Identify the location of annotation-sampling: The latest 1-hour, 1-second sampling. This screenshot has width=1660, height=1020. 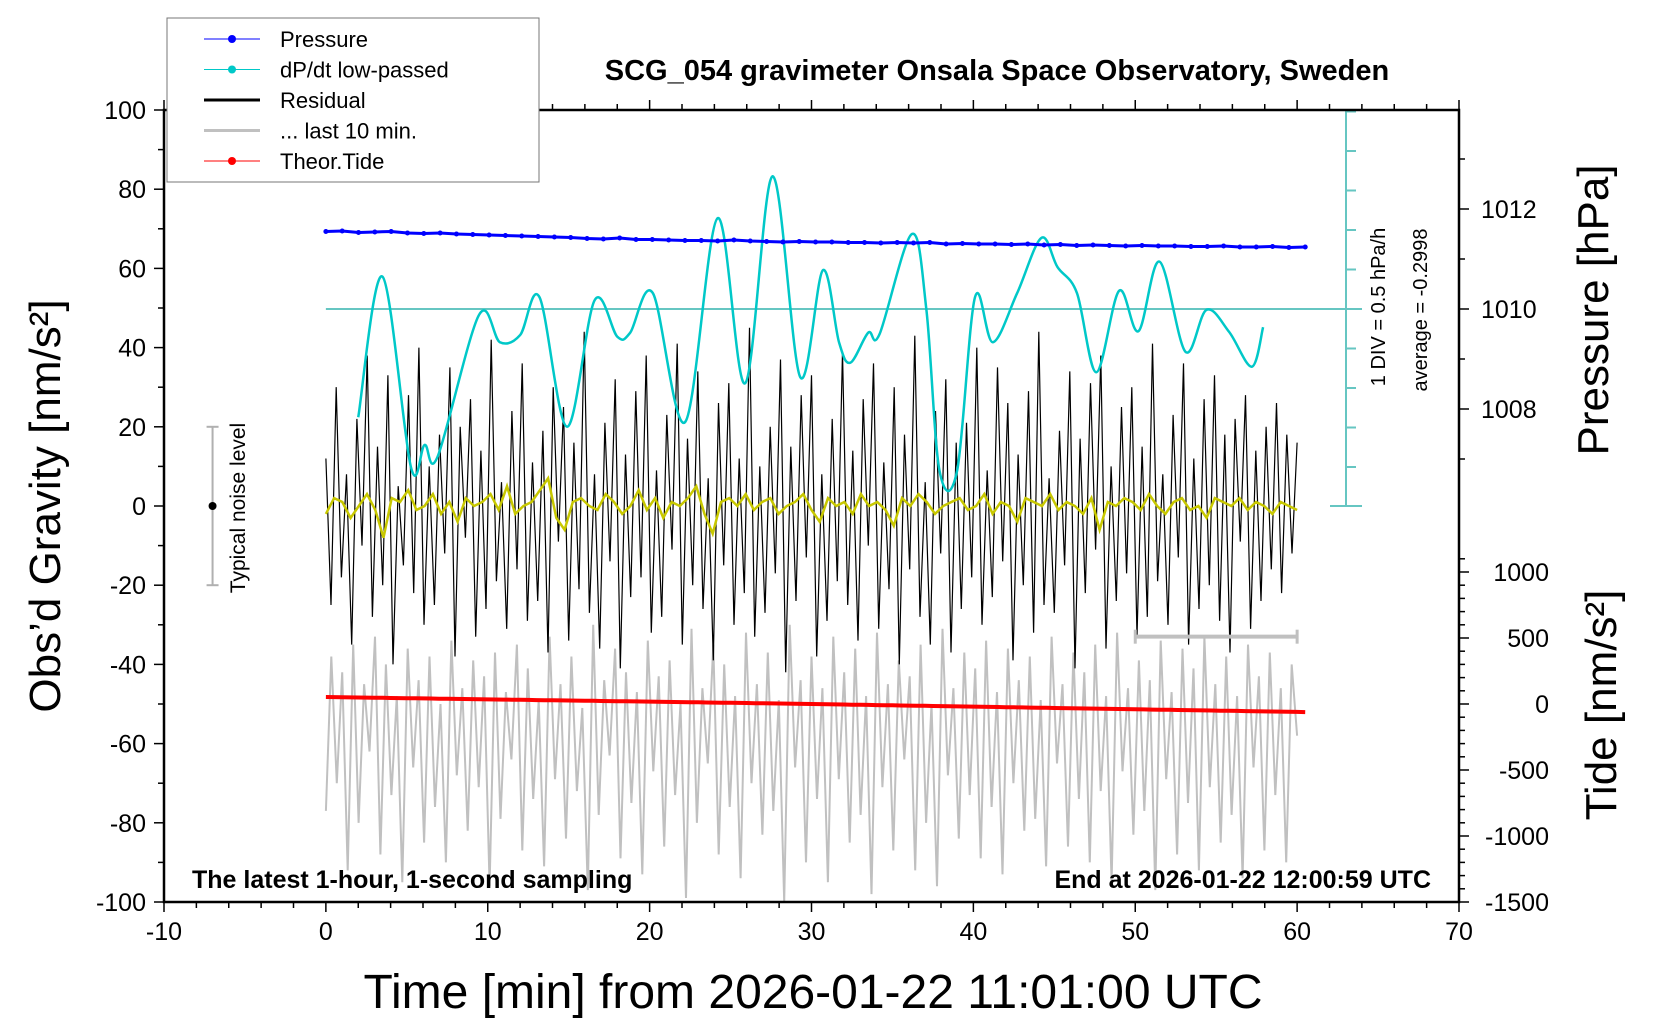
(412, 880).